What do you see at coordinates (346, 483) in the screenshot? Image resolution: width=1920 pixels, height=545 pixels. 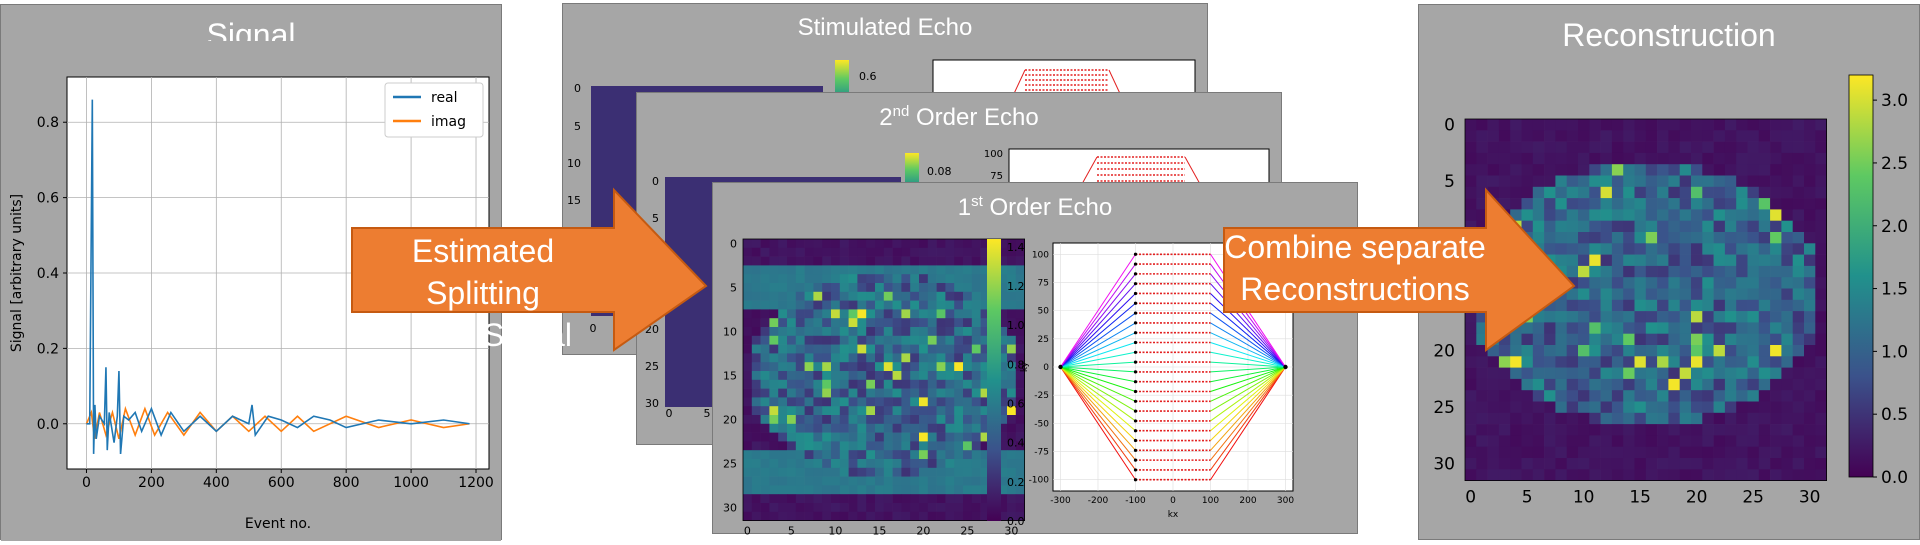 I see `signal-x-tick: 800` at bounding box center [346, 483].